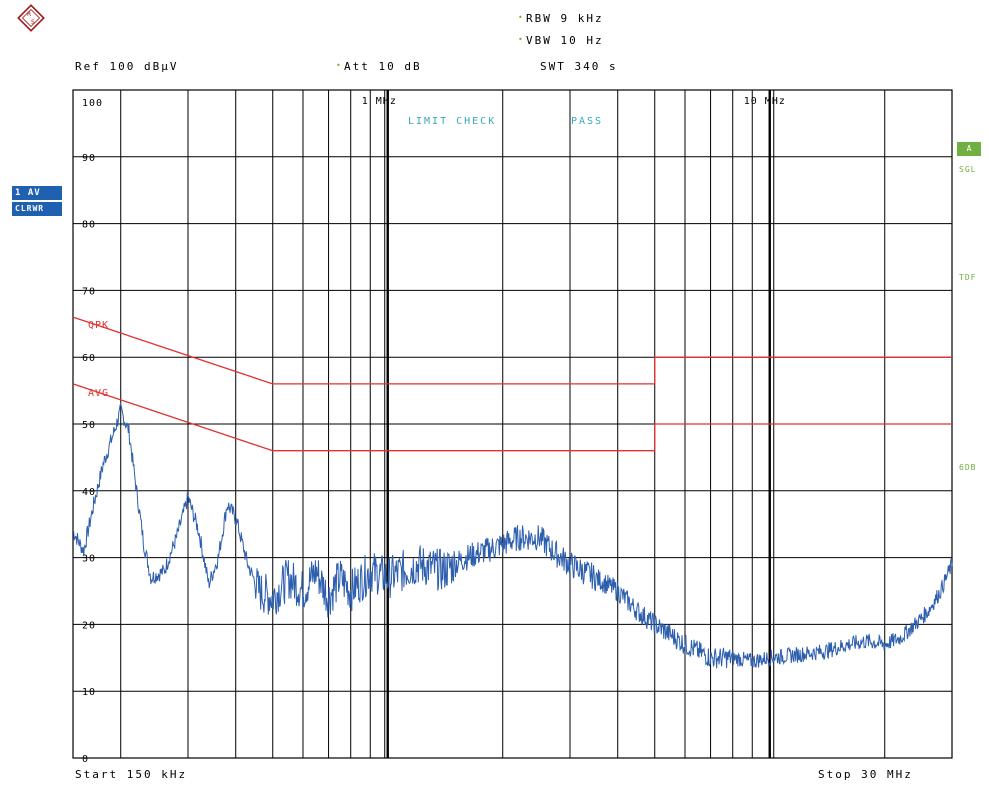  What do you see at coordinates (865, 774) in the screenshot?
I see `stop-frequency: Stop 30 MHz` at bounding box center [865, 774].